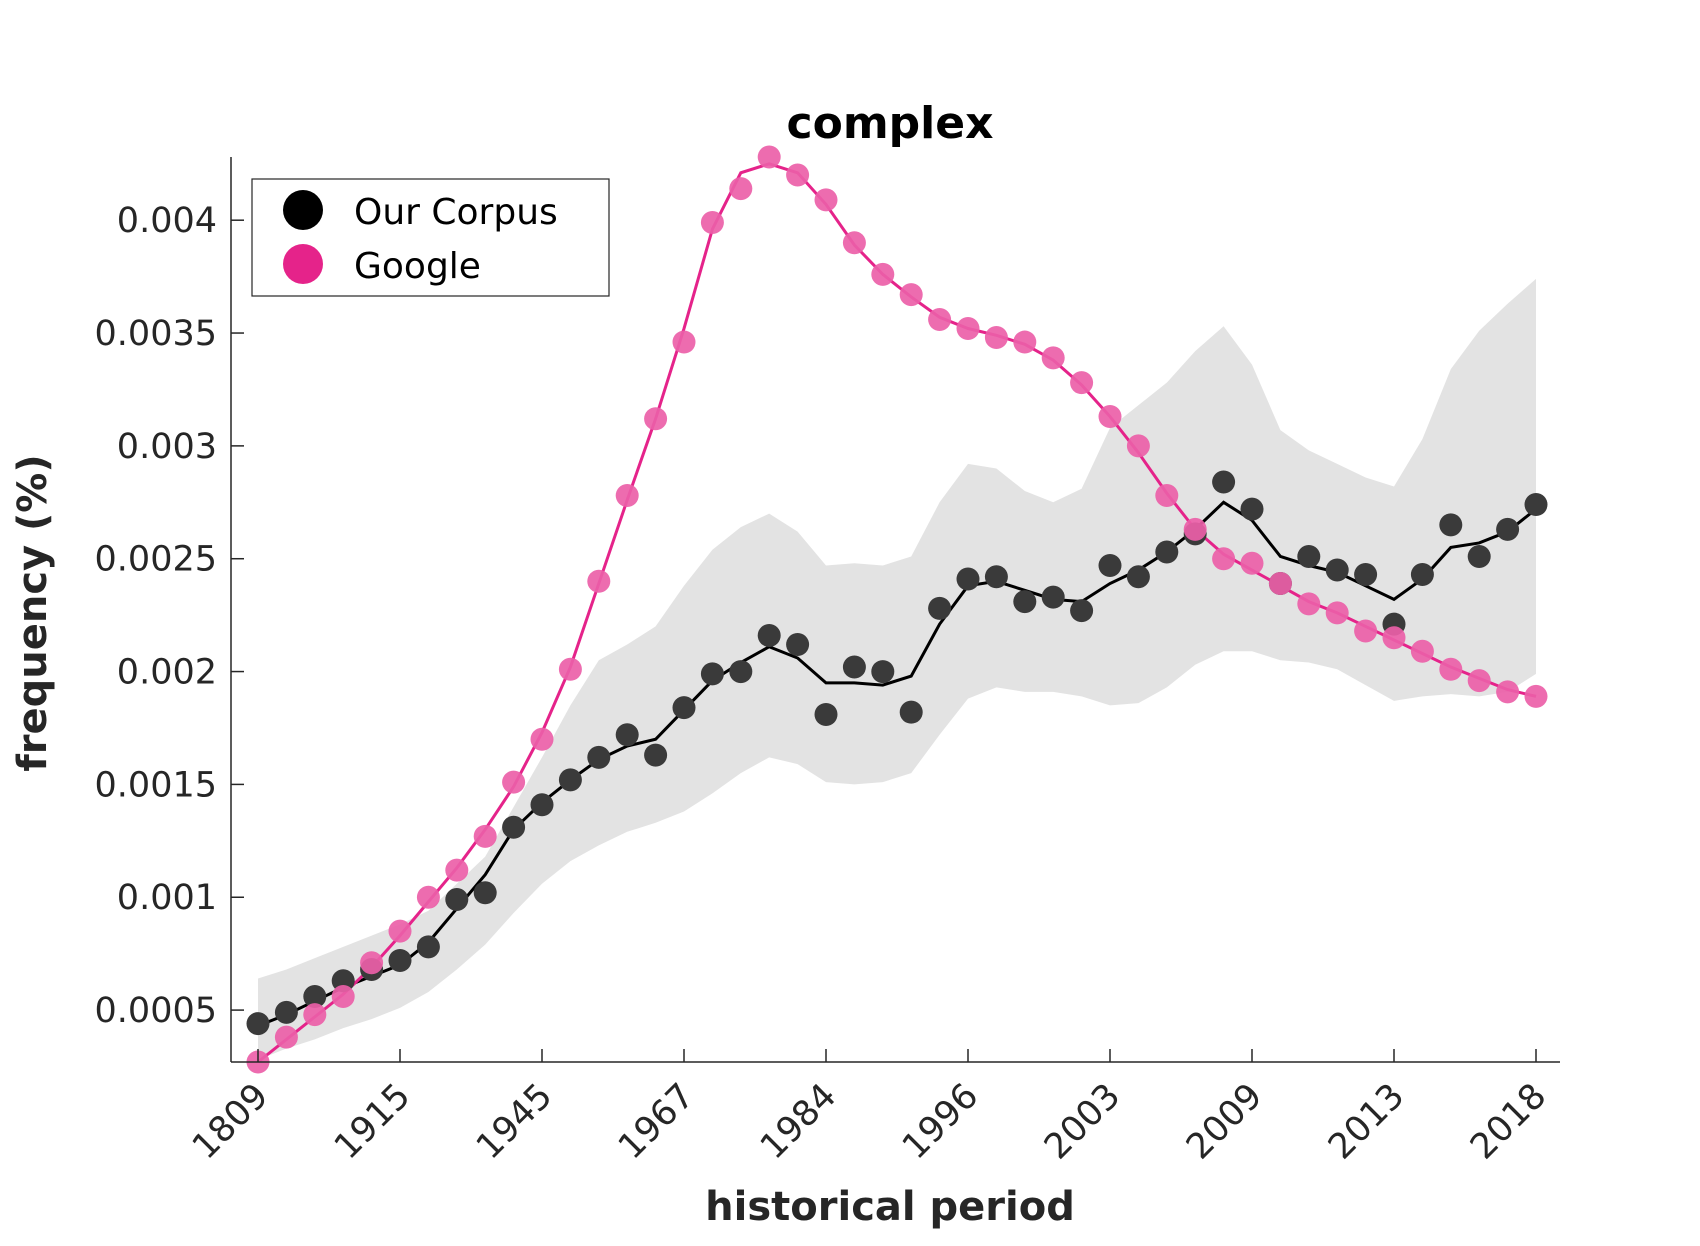 This screenshot has height=1246, width=1700. Describe the element at coordinates (1508, 1121) in the screenshot. I see `x-tick-label: 2018` at that location.